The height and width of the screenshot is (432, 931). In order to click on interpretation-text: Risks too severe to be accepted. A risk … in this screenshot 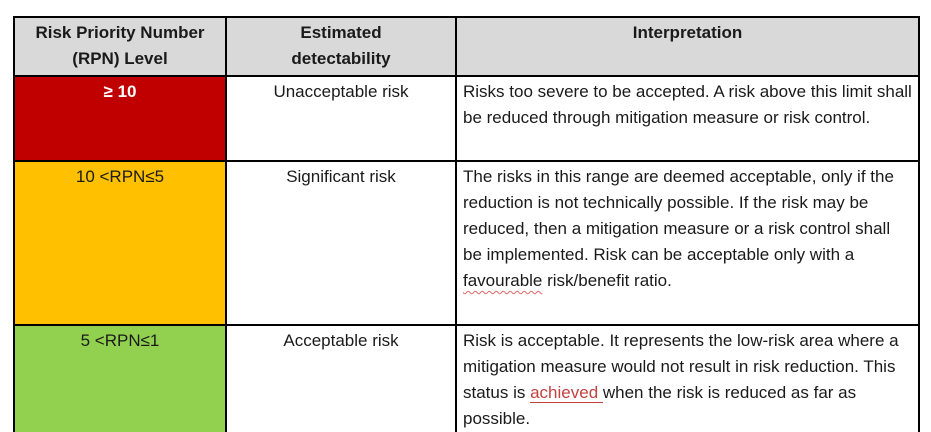, I will do `click(687, 104)`.